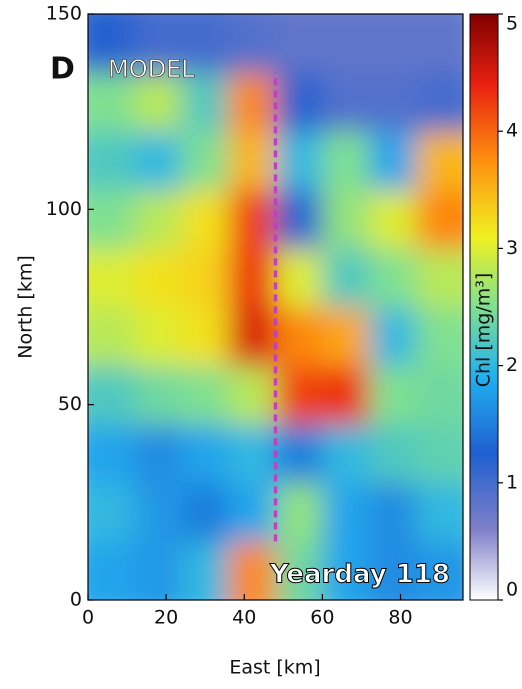 This screenshot has width=522, height=689. Describe the element at coordinates (512, 24) in the screenshot. I see `colorbar-tick-label: 5` at that location.